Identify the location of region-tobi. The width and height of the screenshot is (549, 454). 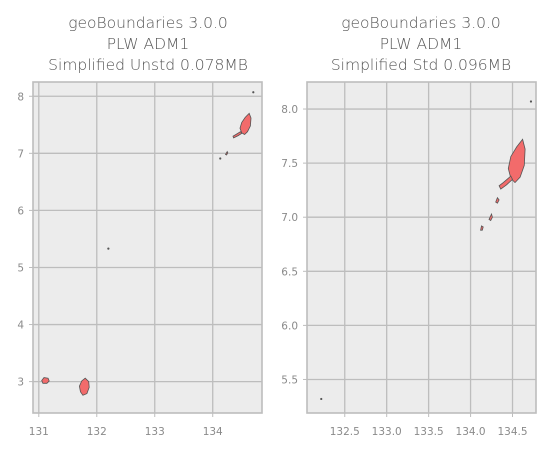
(45, 380).